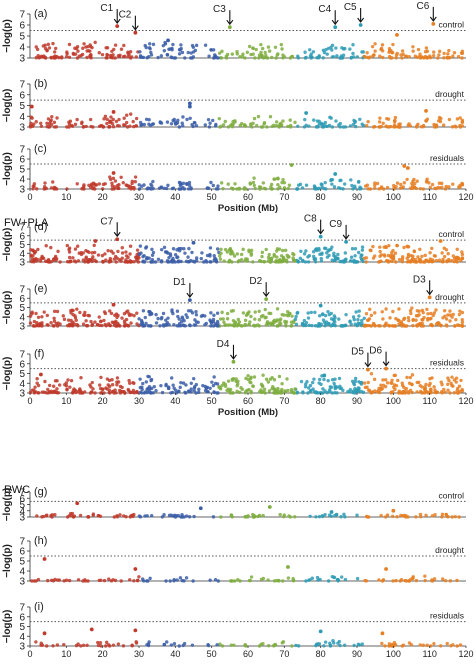 This screenshot has height=665, width=476. I want to click on x-axis-title: Position (Mb), so click(248, 208).